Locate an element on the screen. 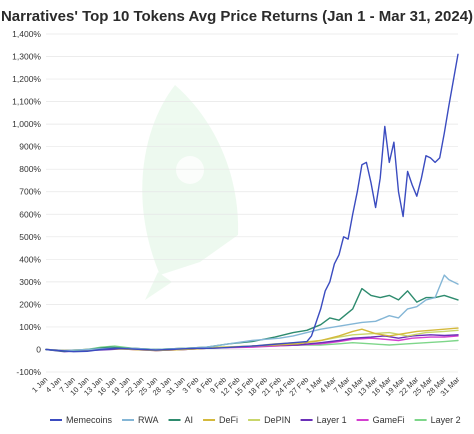 This screenshot has width=474, height=434. legend-label-rwa: RWA is located at coordinates (148, 420).